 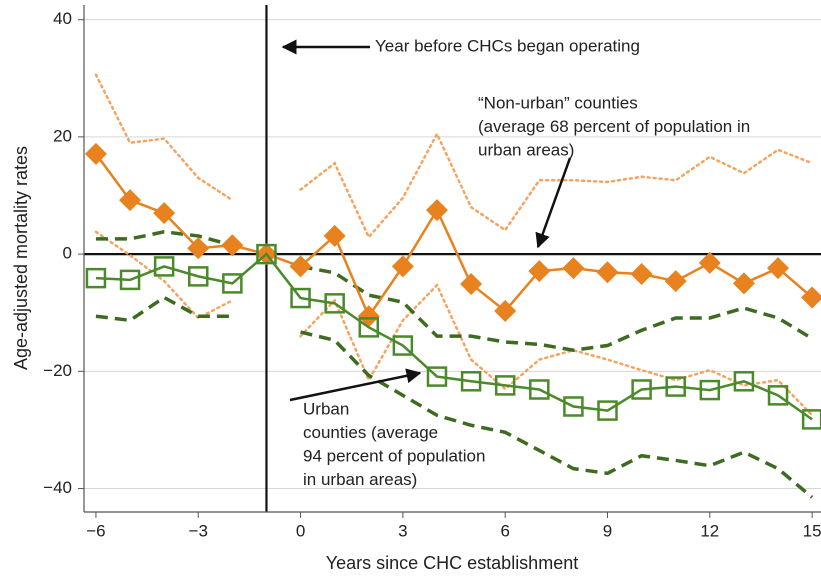 I want to click on annotation: counties (average, so click(x=370, y=432).